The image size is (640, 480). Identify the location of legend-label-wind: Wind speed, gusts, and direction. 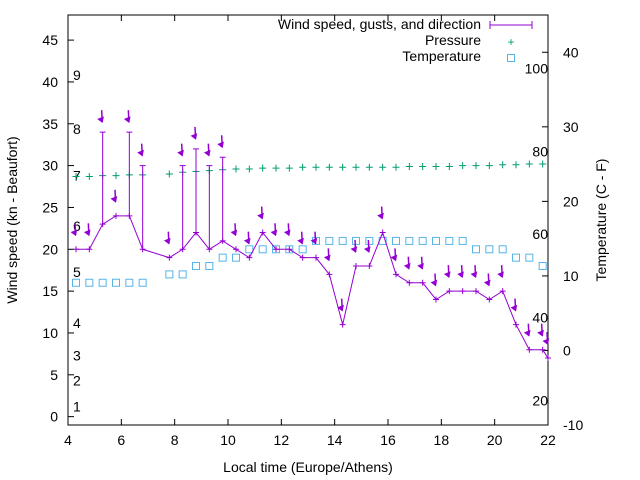
(379, 24).